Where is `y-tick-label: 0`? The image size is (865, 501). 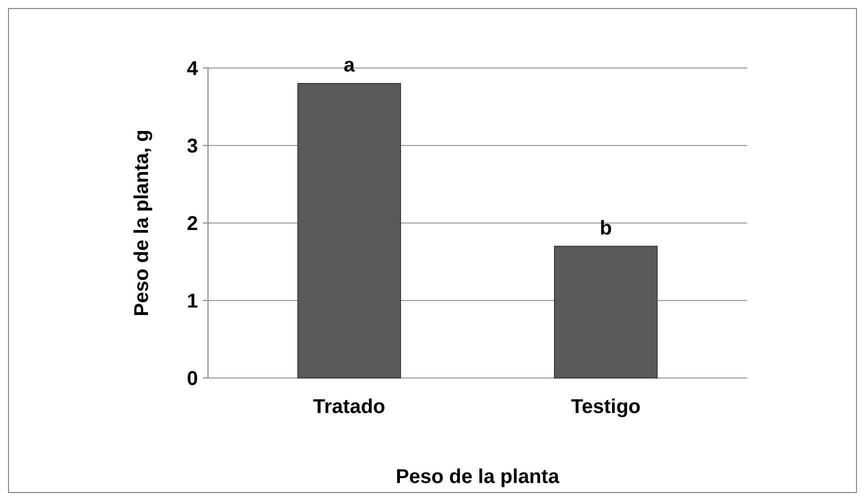
y-tick-label: 0 is located at coordinates (192, 379).